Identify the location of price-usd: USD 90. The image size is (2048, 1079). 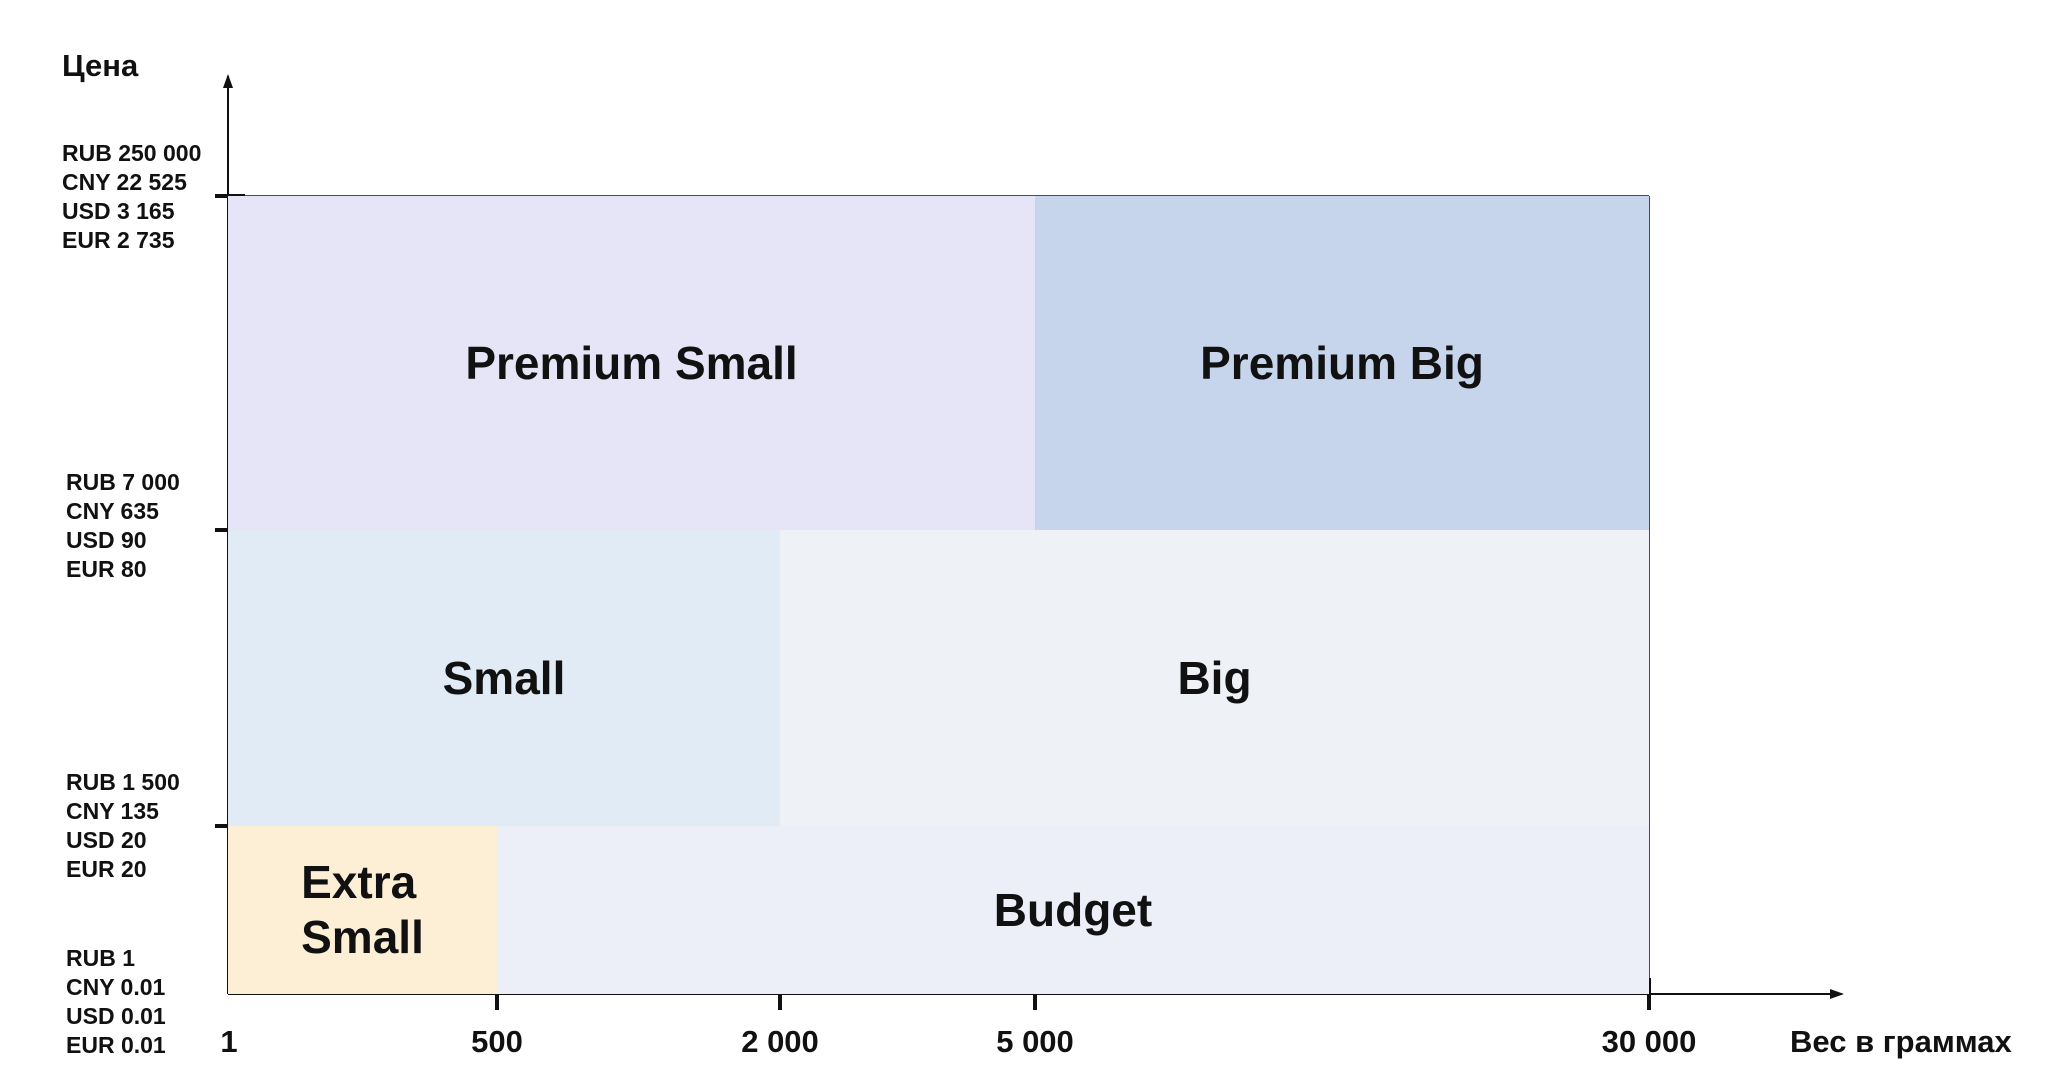
(106, 540).